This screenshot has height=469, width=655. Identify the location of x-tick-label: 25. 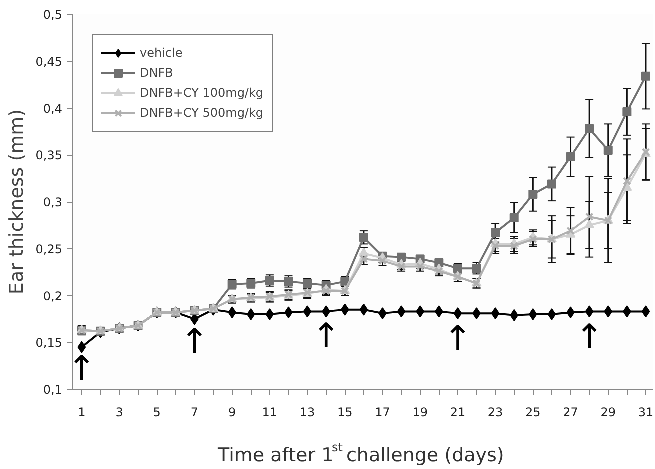
(533, 413).